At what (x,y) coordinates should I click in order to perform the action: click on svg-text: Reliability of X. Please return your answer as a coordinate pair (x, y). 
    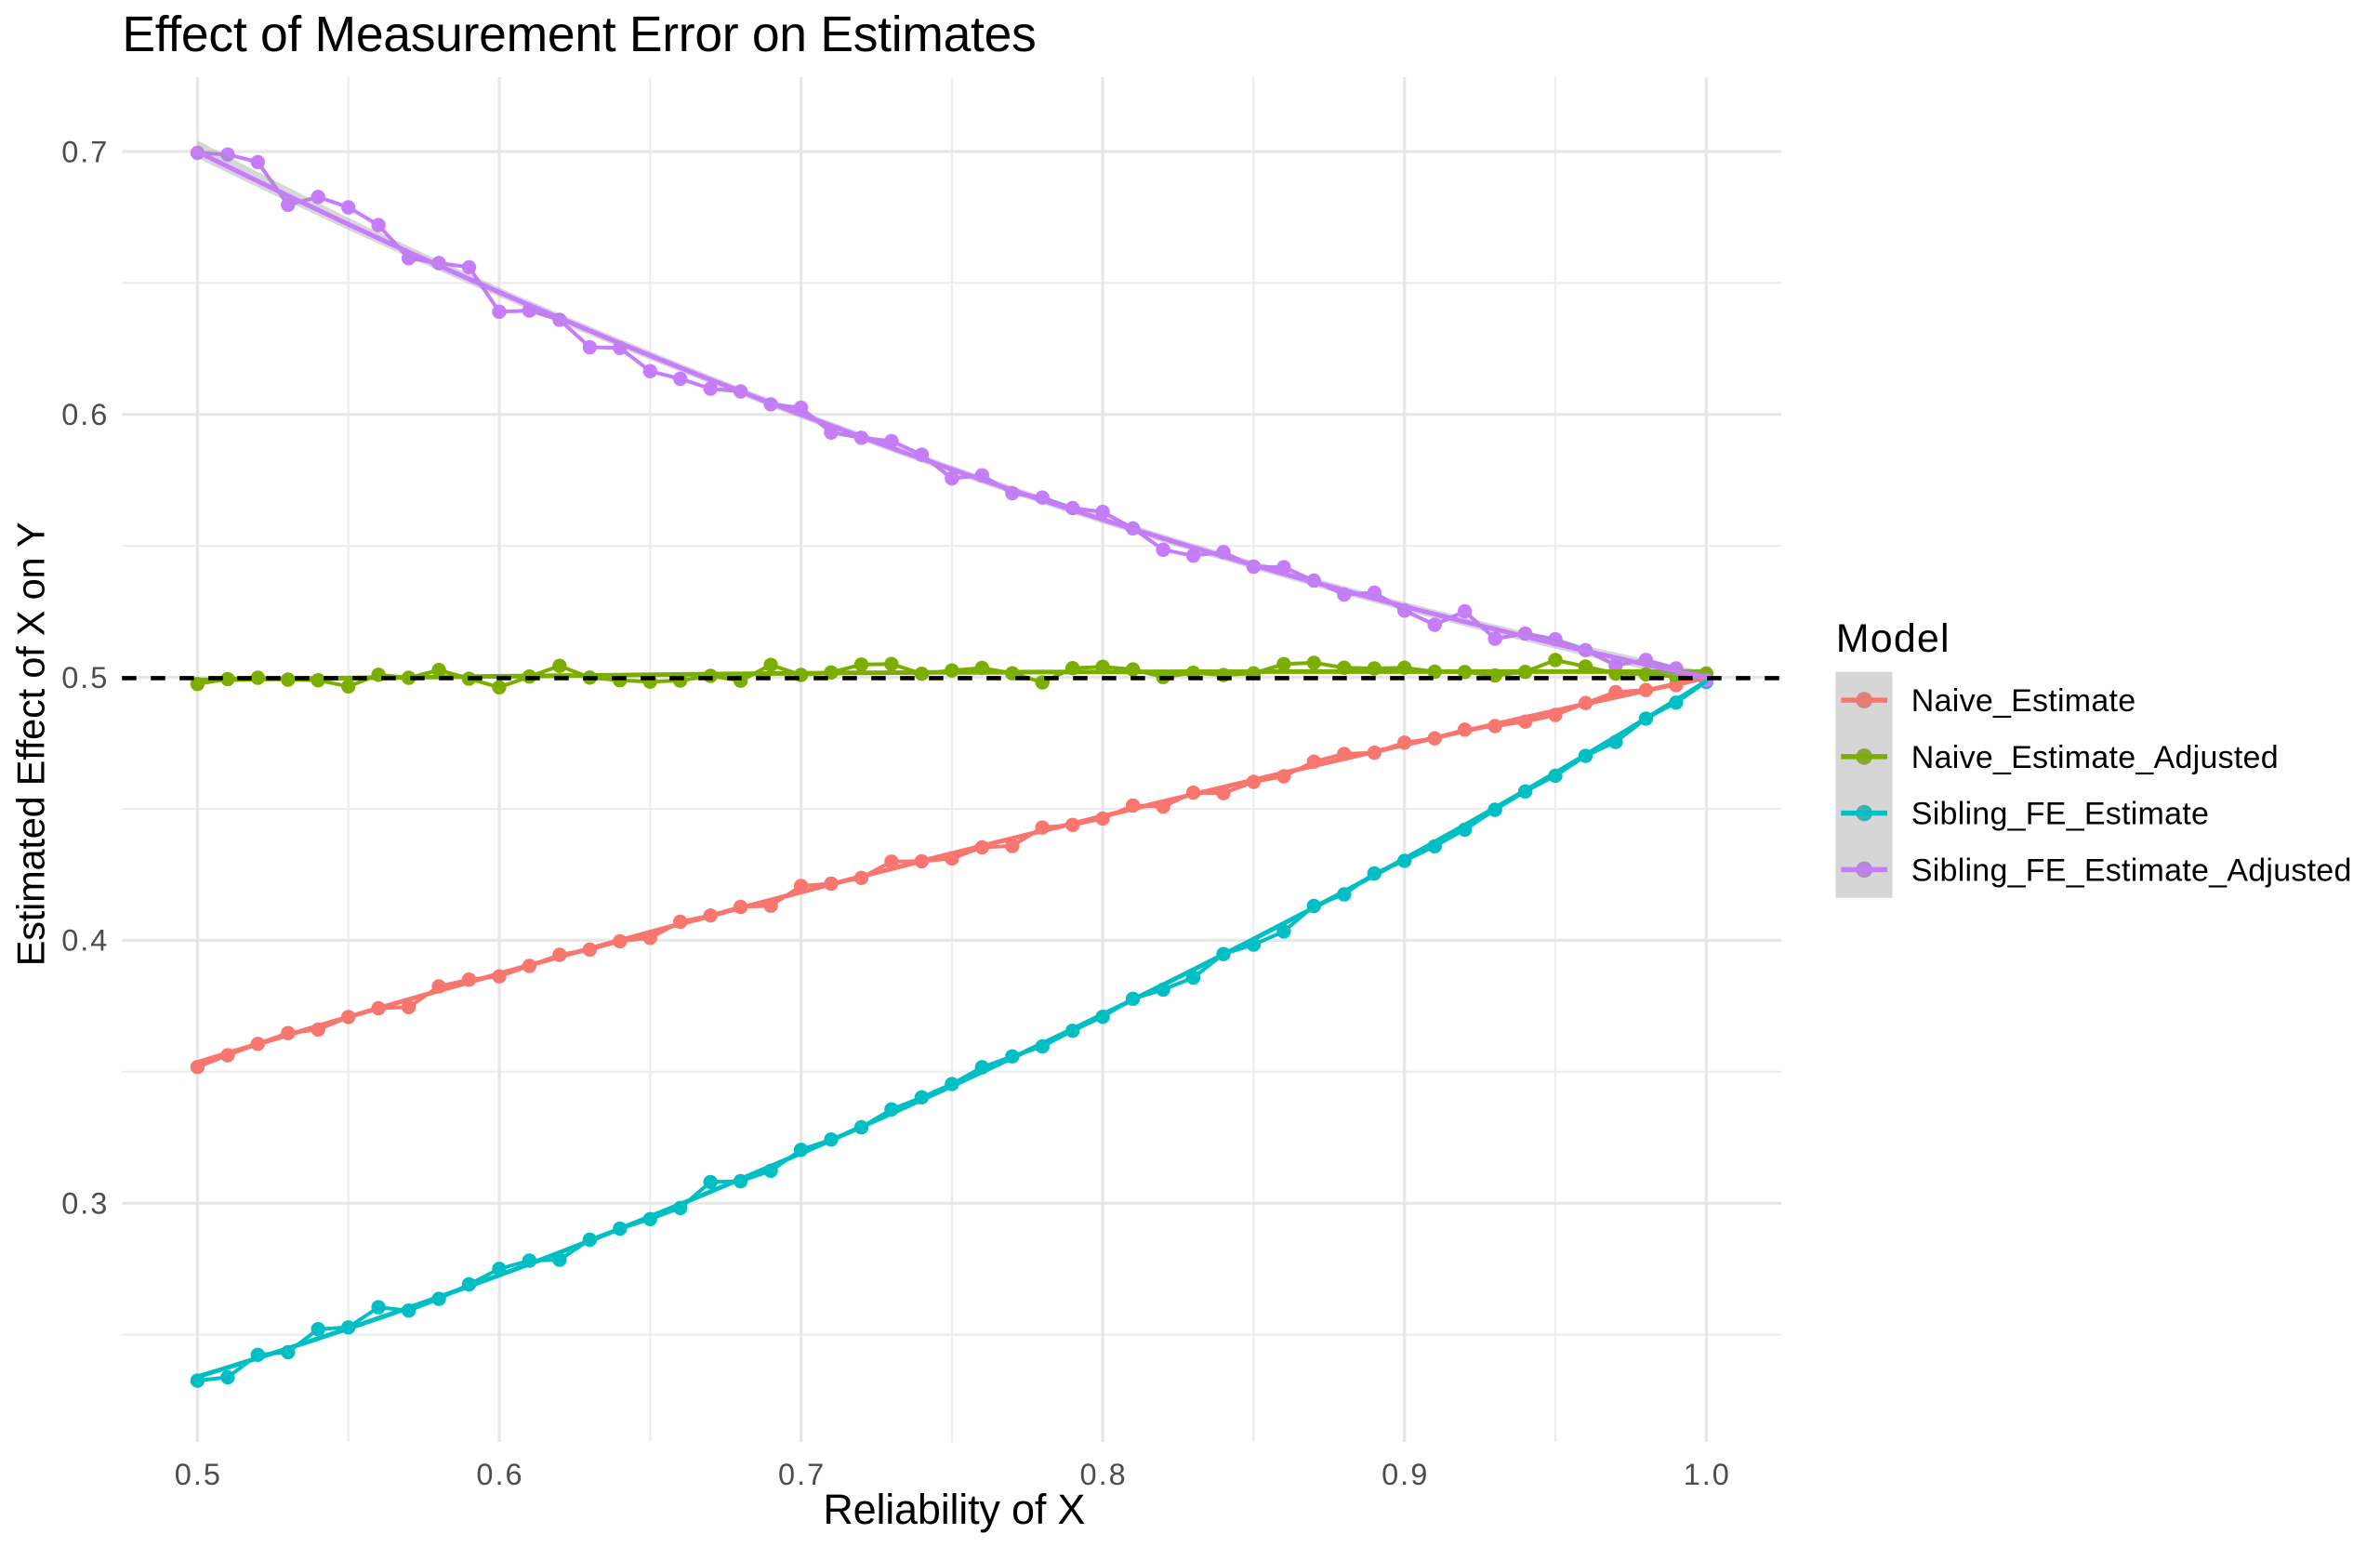
    Looking at the image, I should click on (954, 1509).